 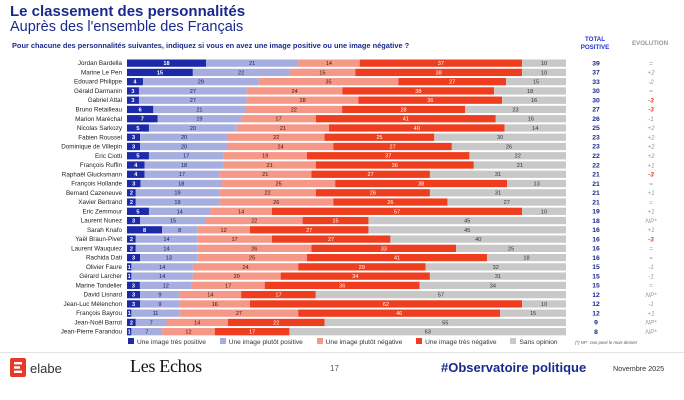 I want to click on bar-row: François Hollande 3 18 25 38 13 21 =, so click(x=362, y=183).